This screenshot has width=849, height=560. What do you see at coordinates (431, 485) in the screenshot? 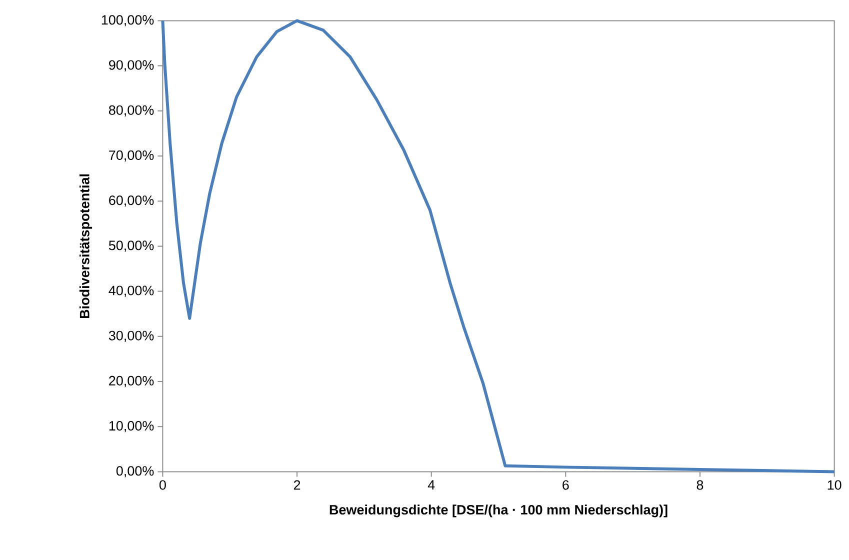
I see `x-tick-label: 4` at bounding box center [431, 485].